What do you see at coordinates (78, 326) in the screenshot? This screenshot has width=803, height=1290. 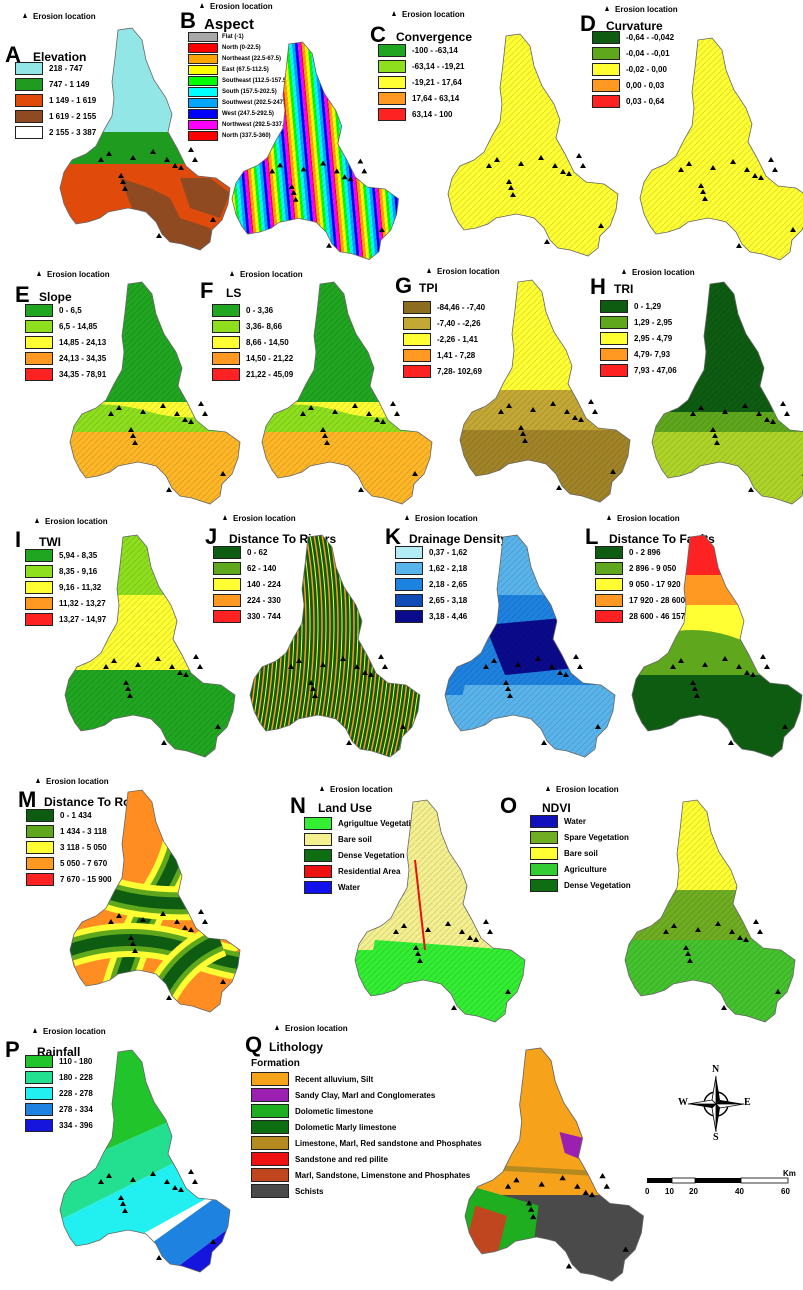 I see `legend-label: 6,5 - 14,85` at bounding box center [78, 326].